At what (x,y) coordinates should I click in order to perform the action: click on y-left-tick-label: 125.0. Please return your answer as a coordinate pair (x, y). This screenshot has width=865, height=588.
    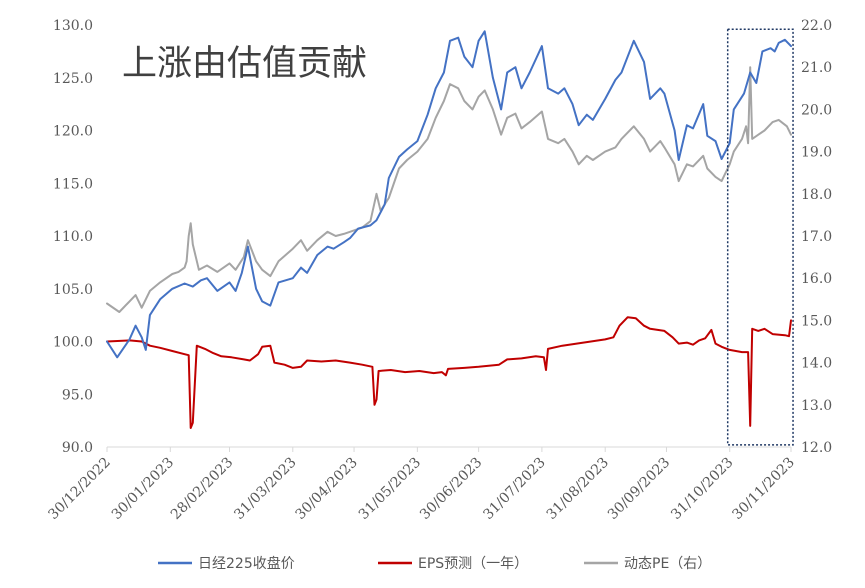
    Looking at the image, I should click on (73, 79).